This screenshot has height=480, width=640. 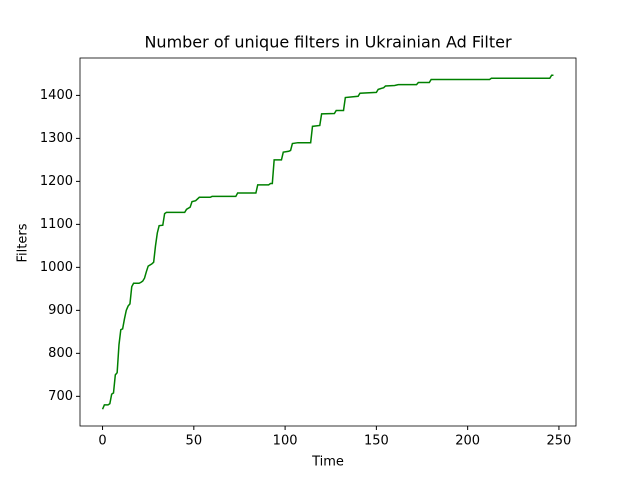 What do you see at coordinates (102, 441) in the screenshot?
I see `x-tick-label: 0` at bounding box center [102, 441].